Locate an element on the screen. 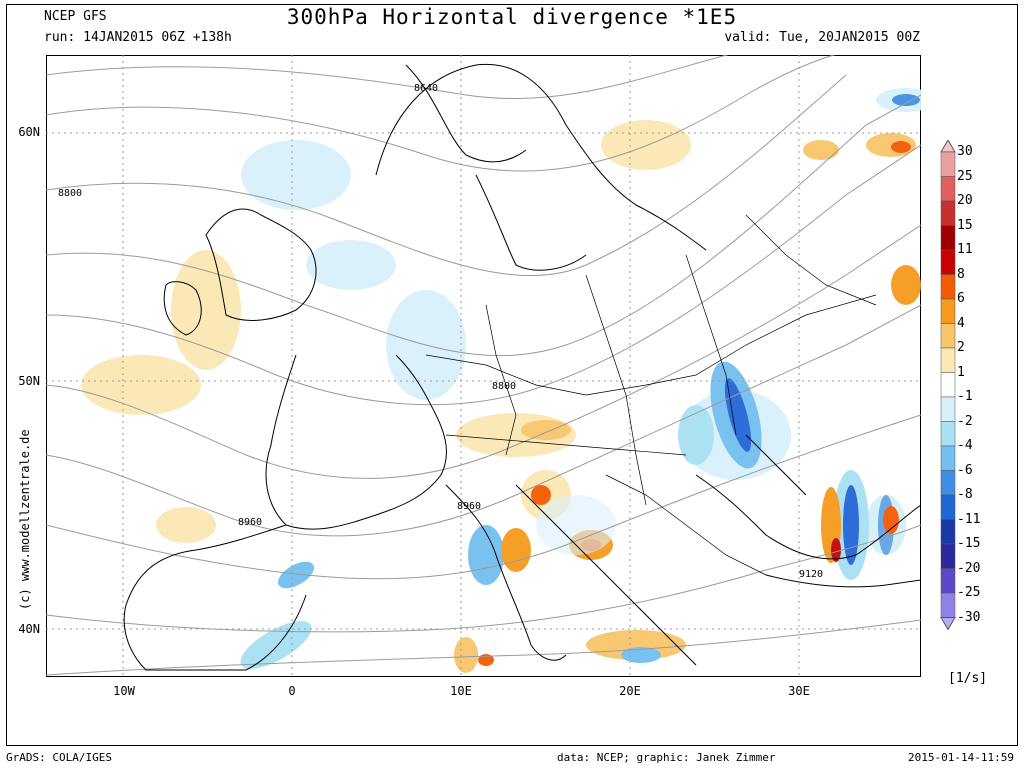 This screenshot has width=1024, height=768. footer-source: data: NCEP; graphic: Janek Zimmer is located at coordinates (666, 757).